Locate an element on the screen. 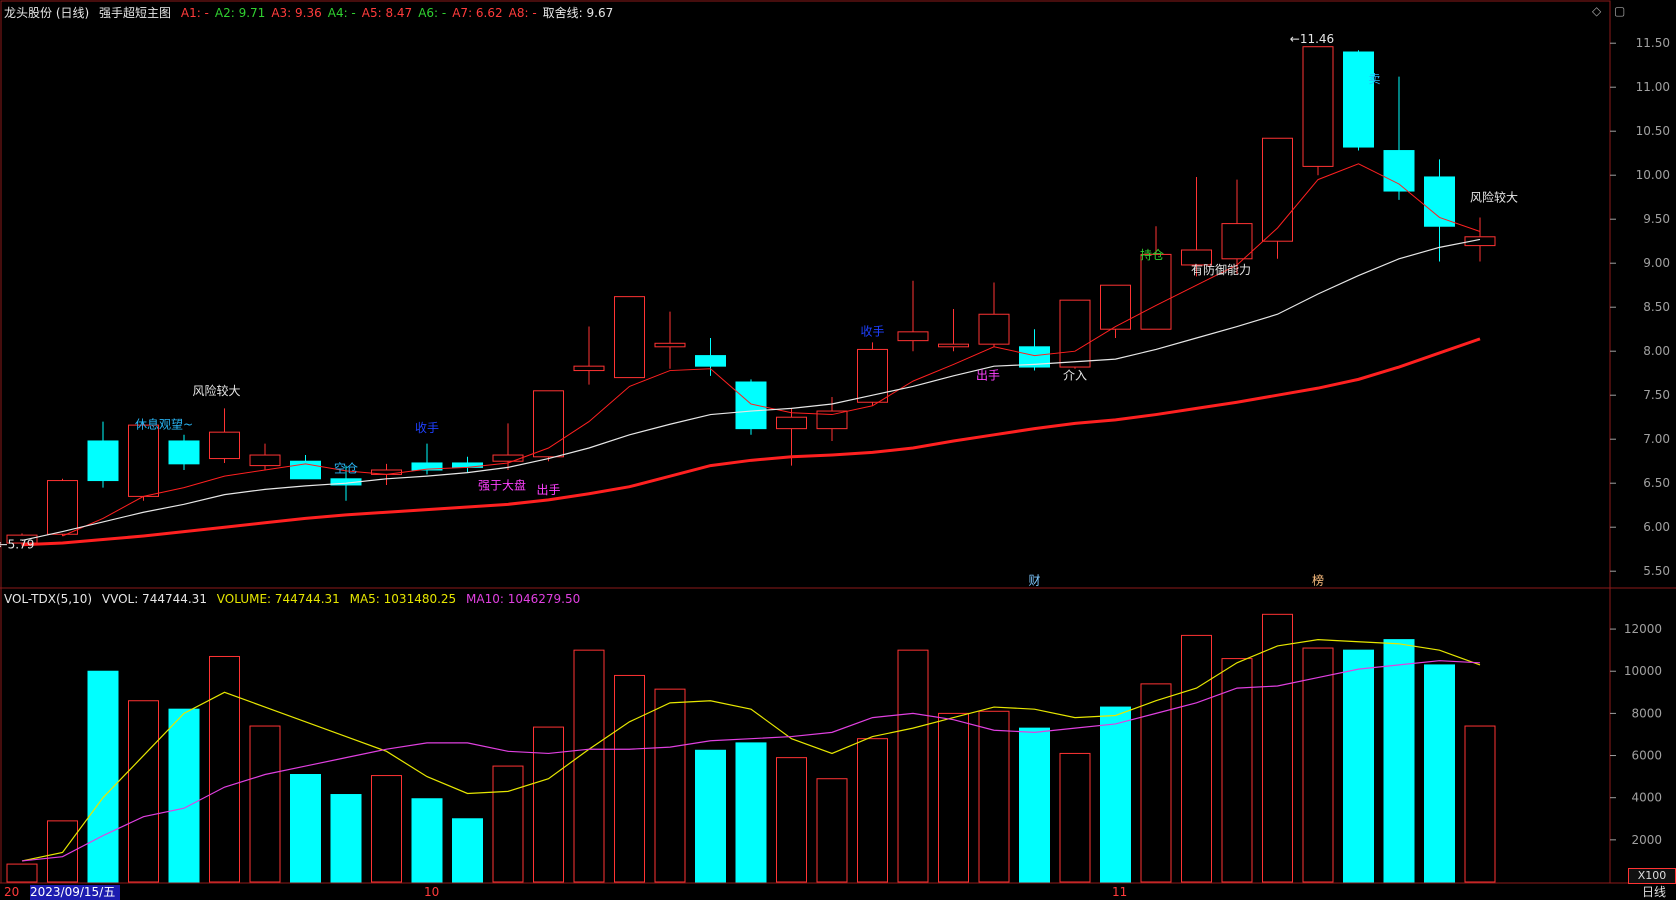 The image size is (1676, 900). stock-title: 龙头股份 (日线) is located at coordinates (47, 13).